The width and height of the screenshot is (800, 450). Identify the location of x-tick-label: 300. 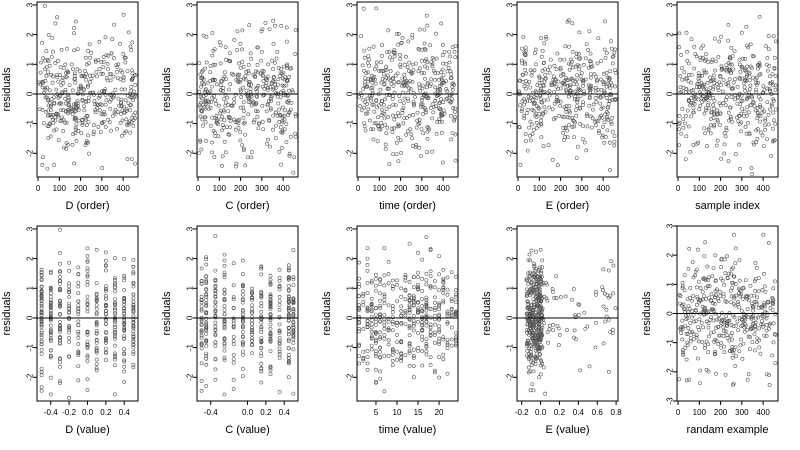
(262, 188).